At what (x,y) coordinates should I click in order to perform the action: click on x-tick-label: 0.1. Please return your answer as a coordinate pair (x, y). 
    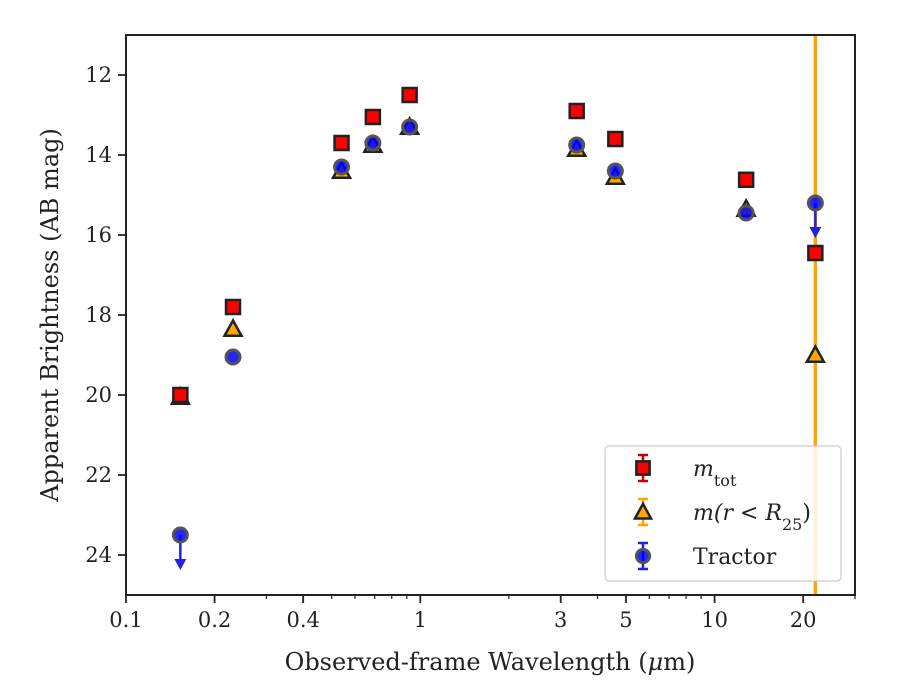
    Looking at the image, I should click on (125, 620).